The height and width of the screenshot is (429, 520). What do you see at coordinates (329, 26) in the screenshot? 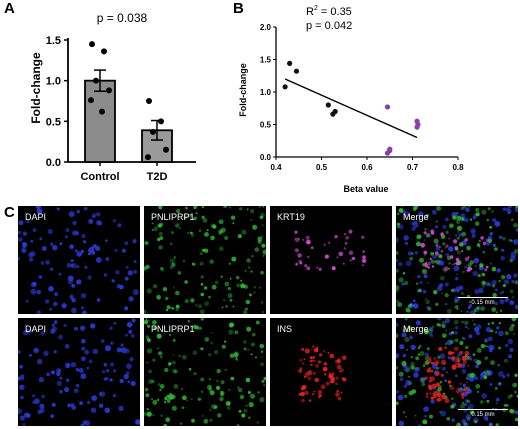
I see `p-value-annotation-b: p = 0.042` at bounding box center [329, 26].